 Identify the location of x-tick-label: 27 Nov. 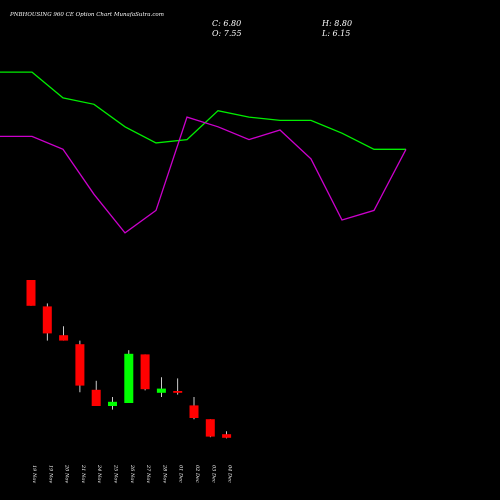
(148, 473).